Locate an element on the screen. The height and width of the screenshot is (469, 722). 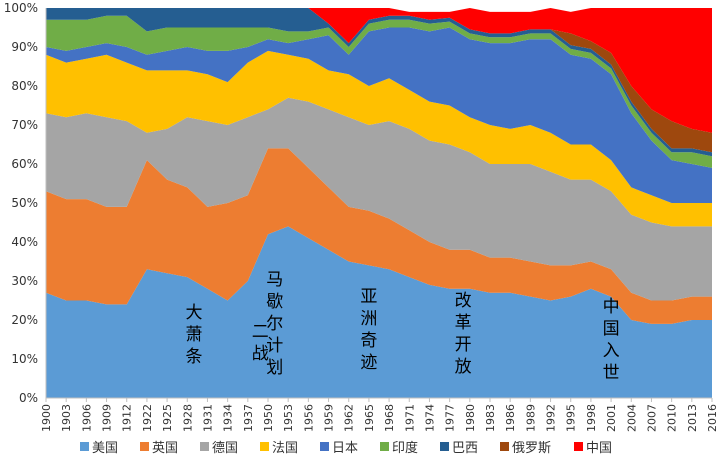
y-tick-label: 10% is located at coordinates (24, 359).